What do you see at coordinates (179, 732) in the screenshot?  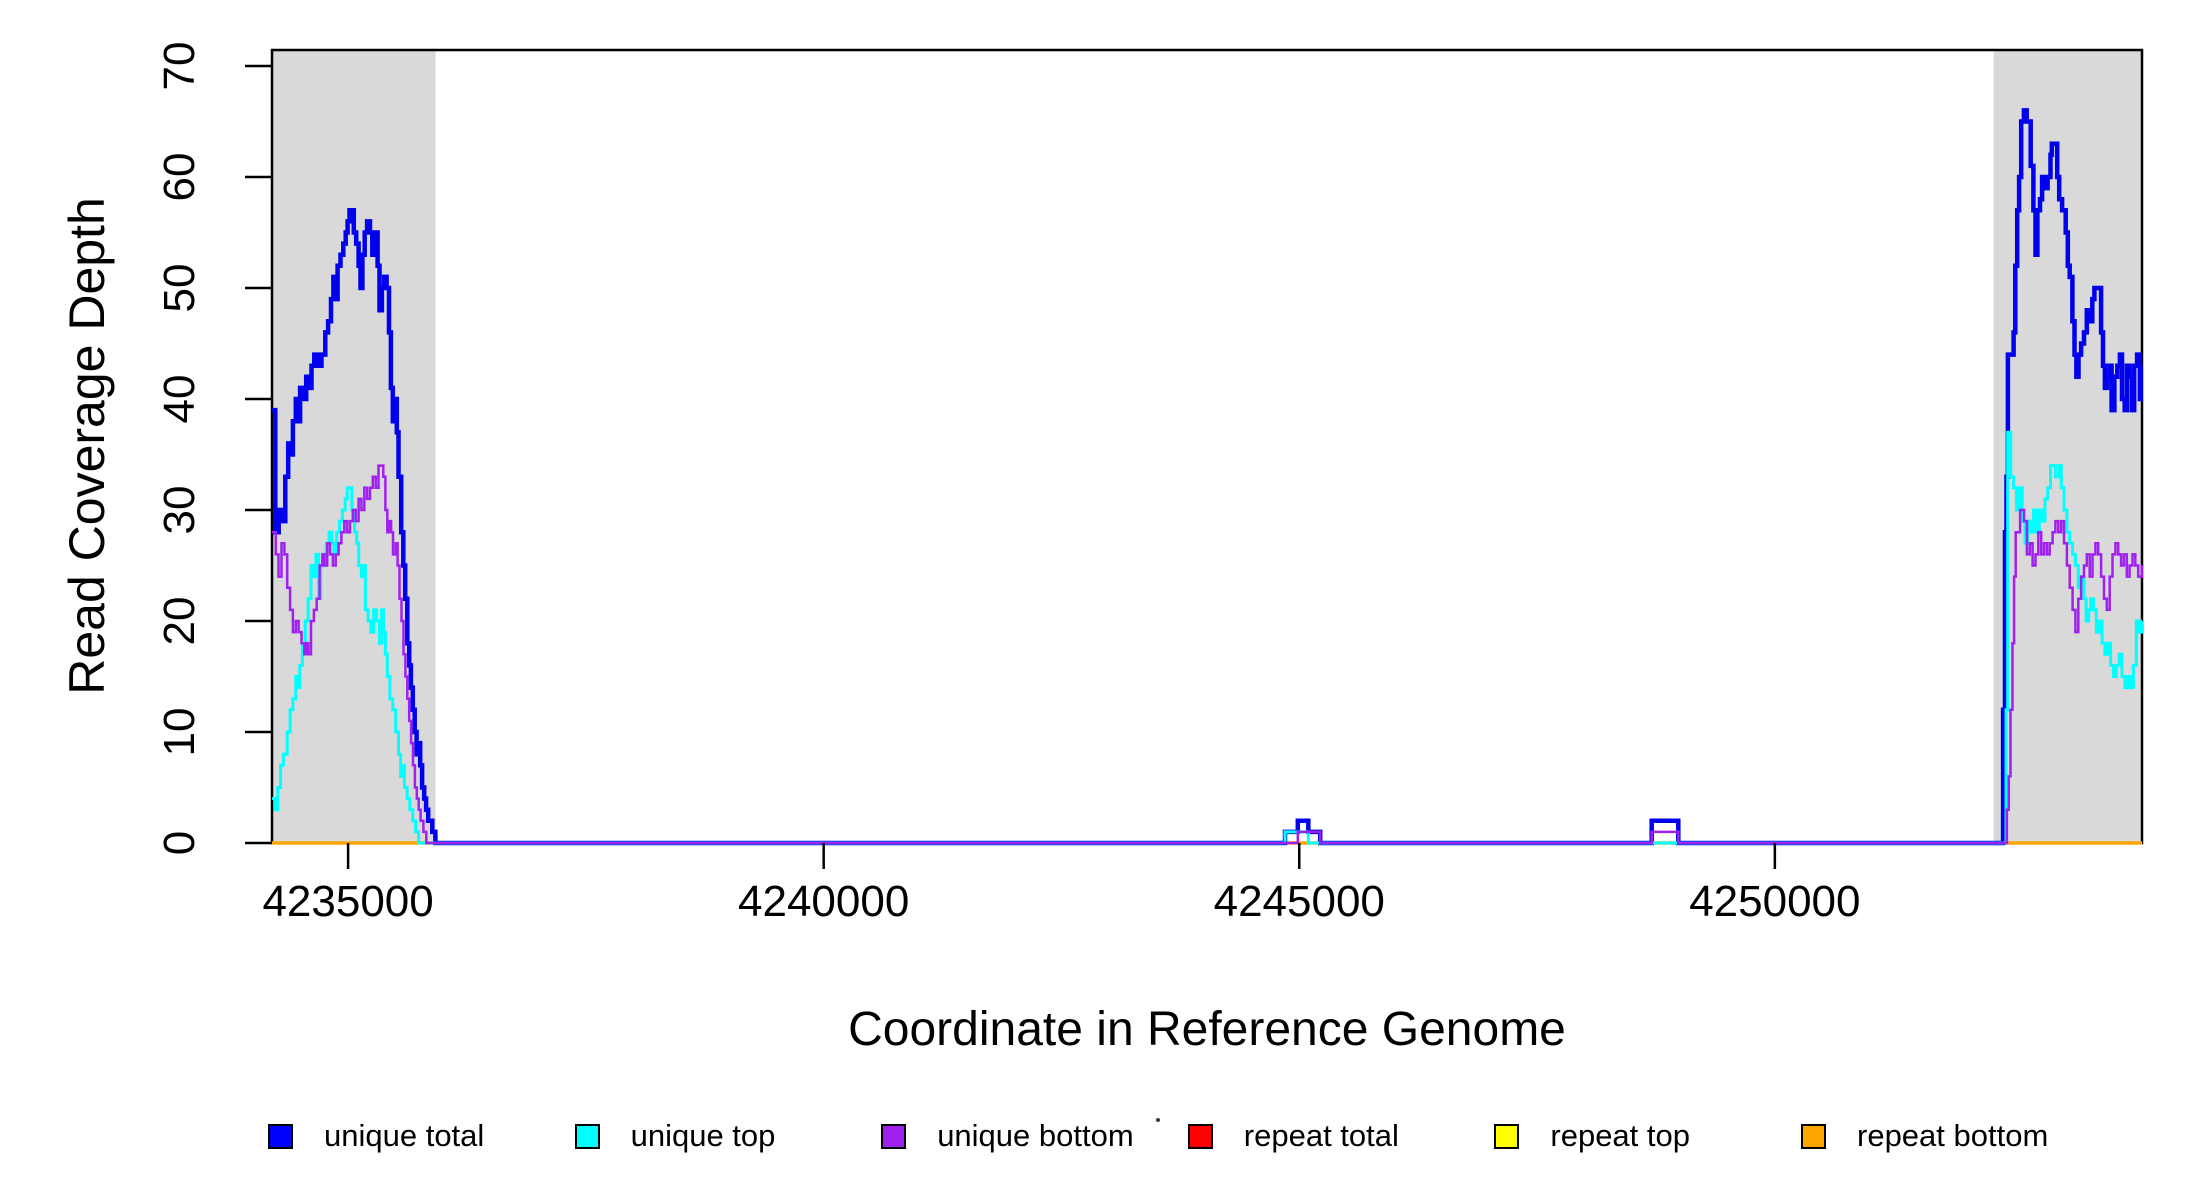 I see `y-tick-label: 10` at bounding box center [179, 732].